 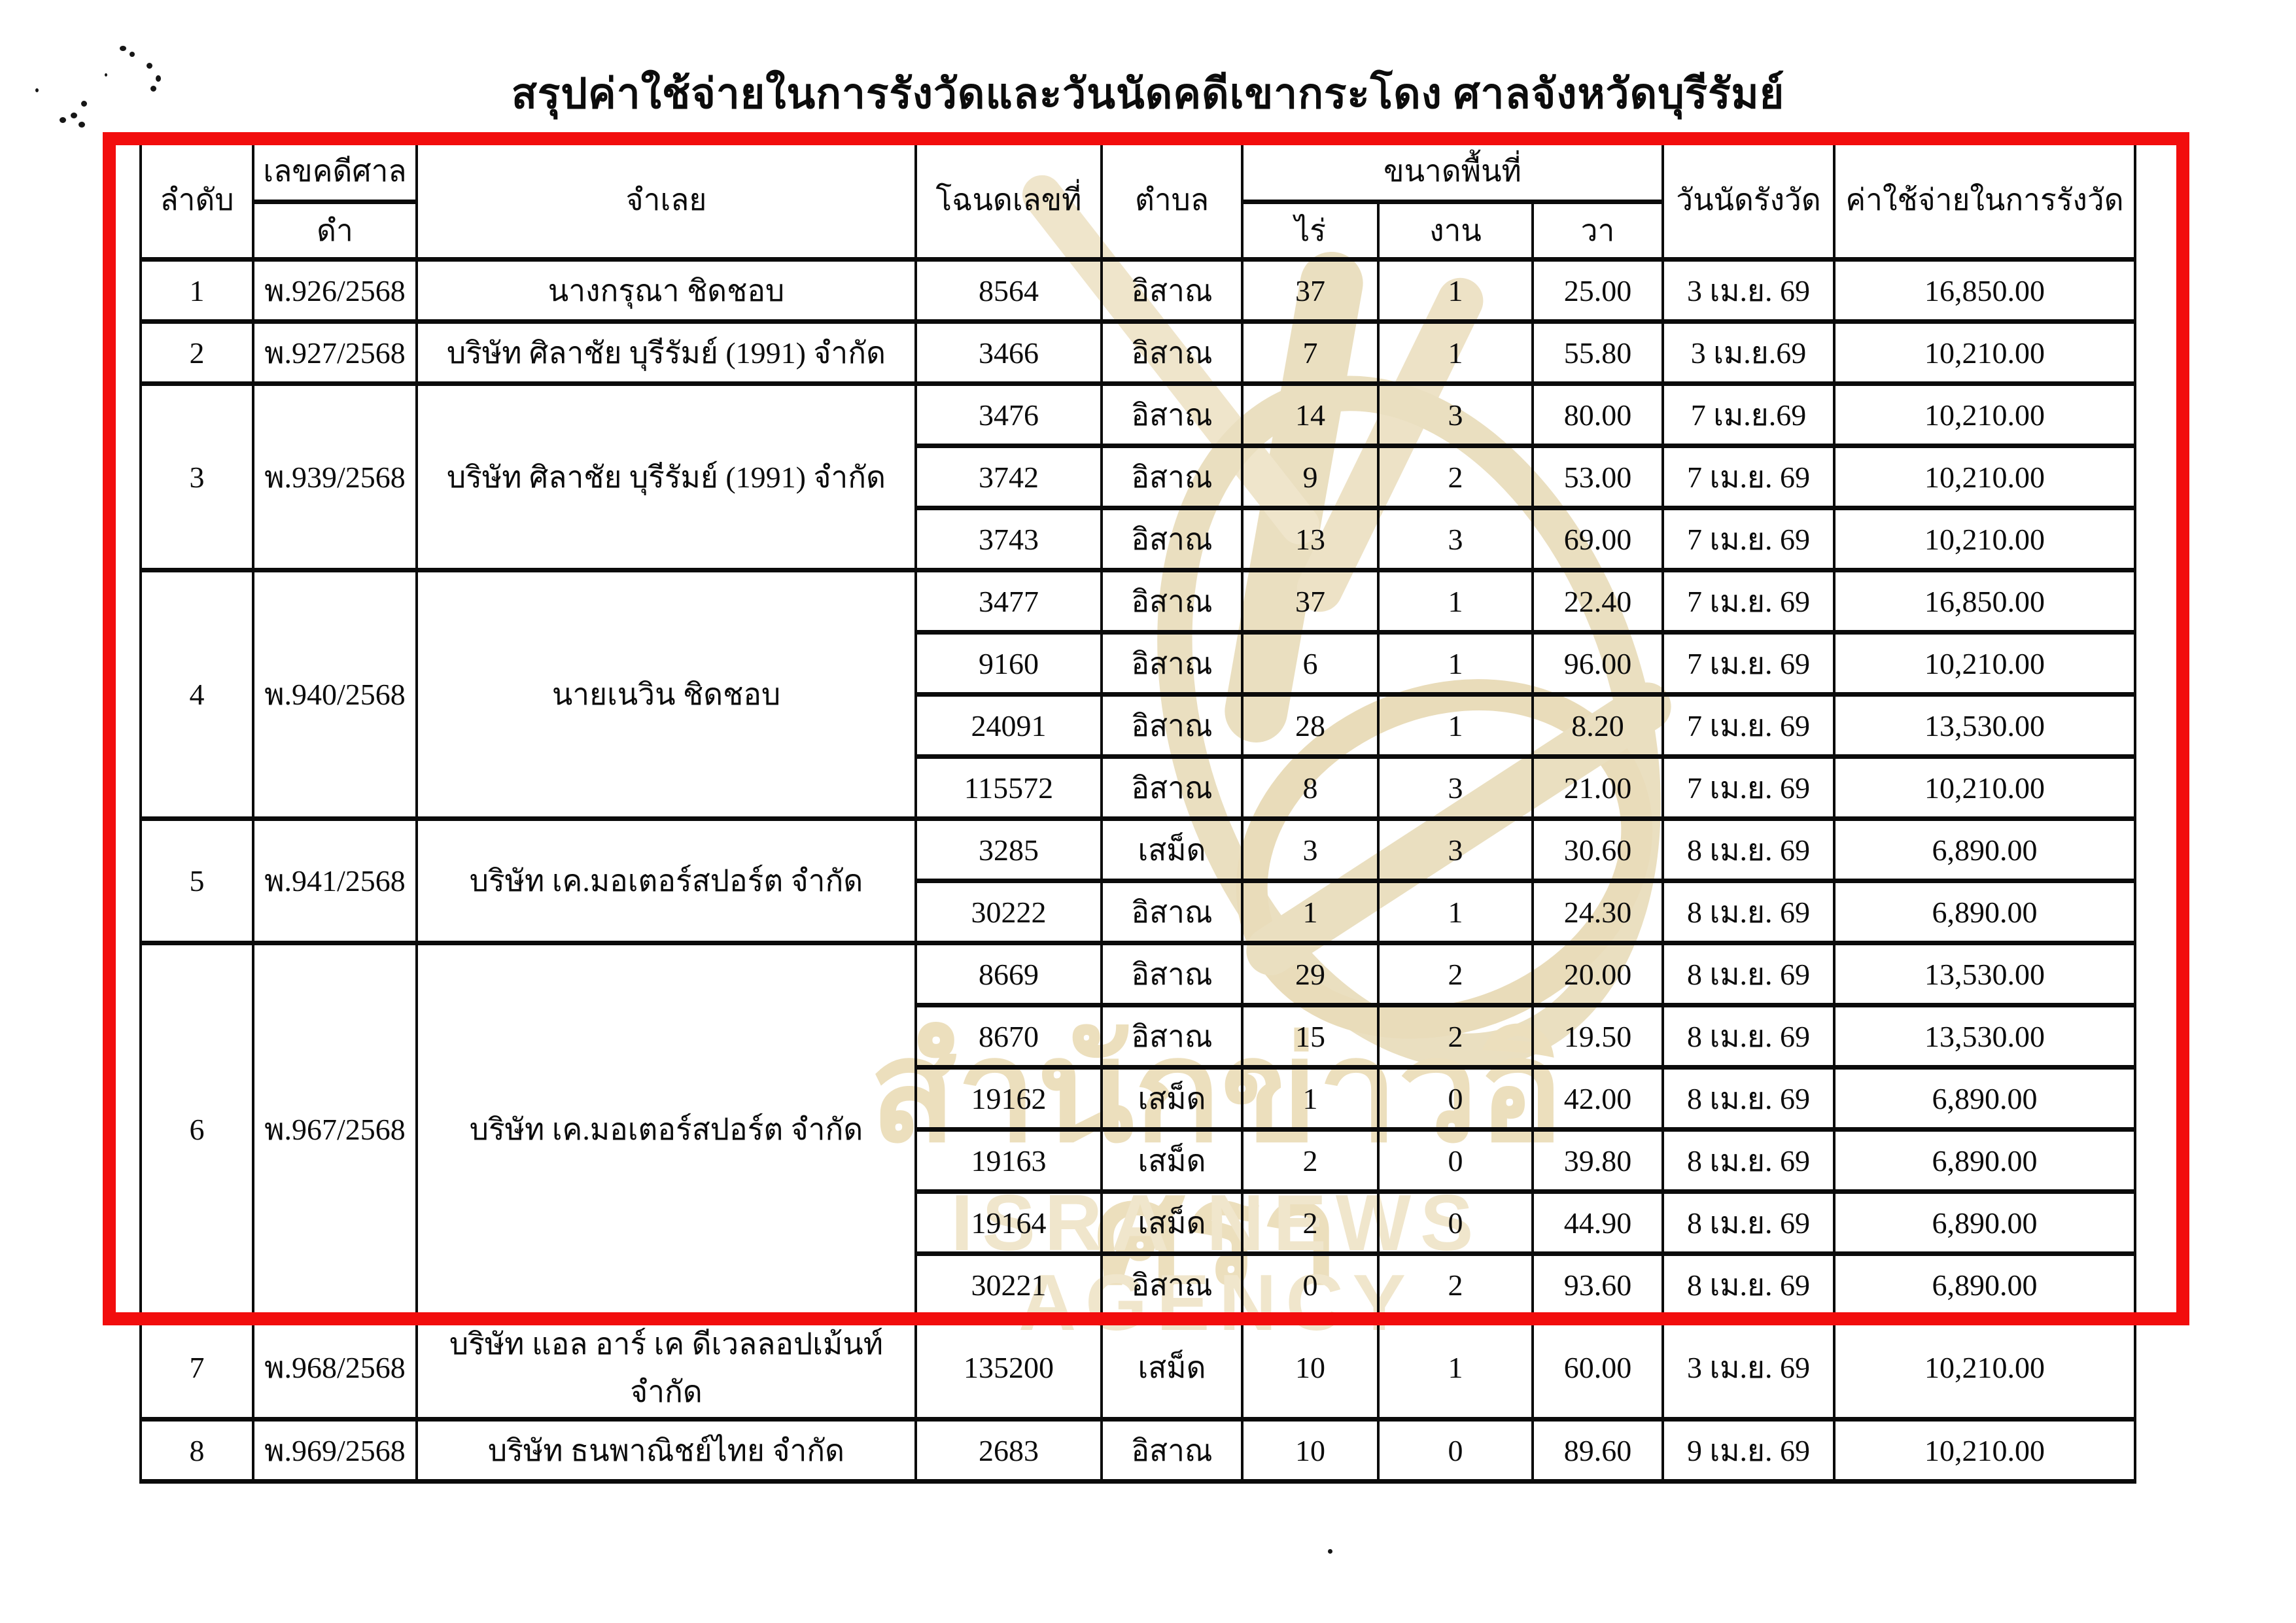 I want to click on case-order-cell: 1, so click(x=196, y=290).